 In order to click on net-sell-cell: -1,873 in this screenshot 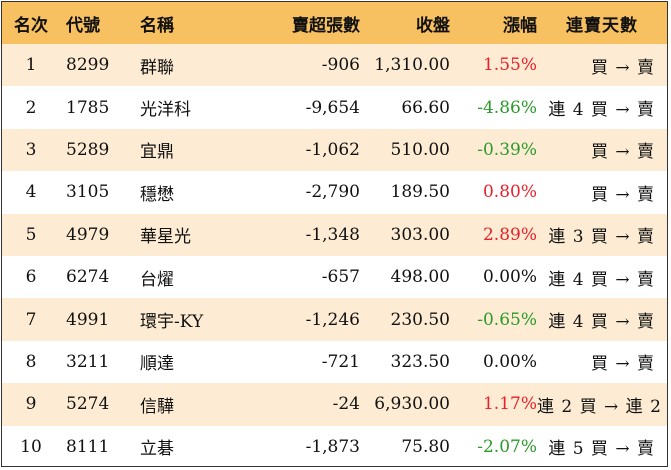, I will do `click(332, 446)`.